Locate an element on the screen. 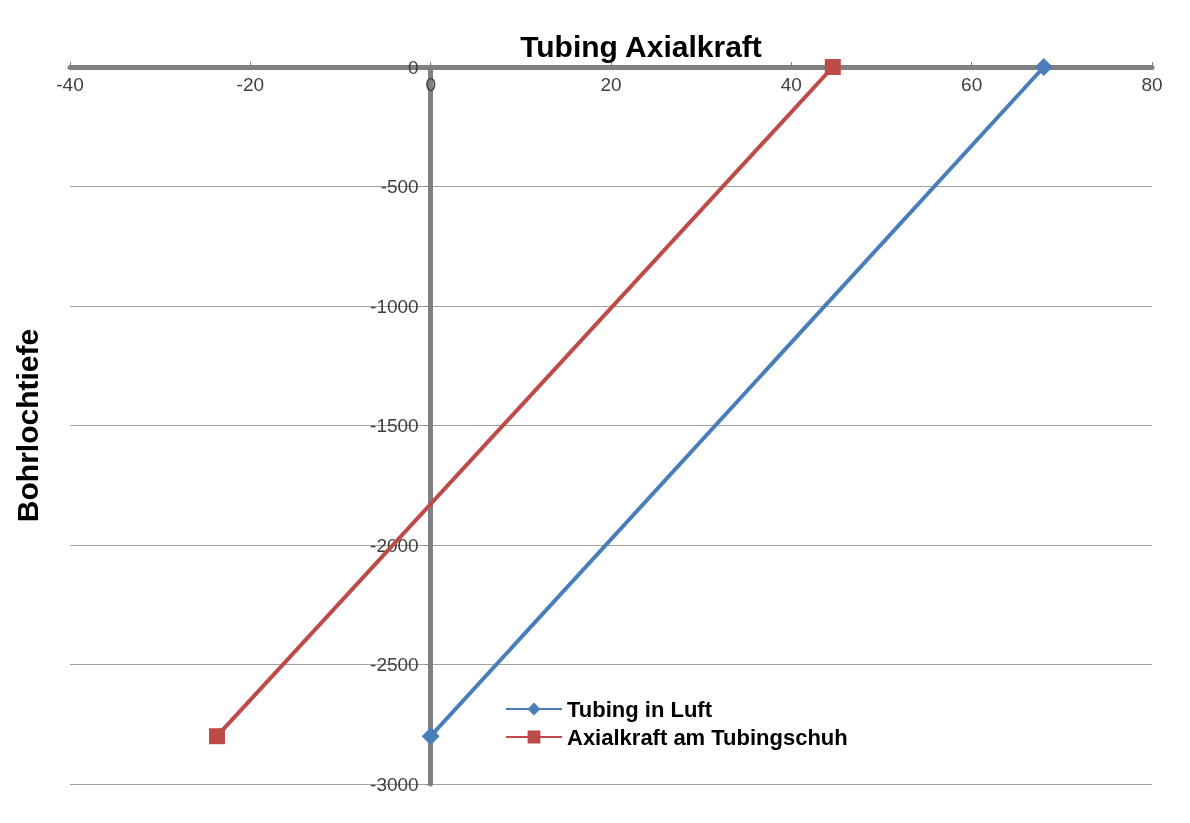 The image size is (1190, 823). y-axis-title: Bohrlochtiefe is located at coordinates (27, 425).